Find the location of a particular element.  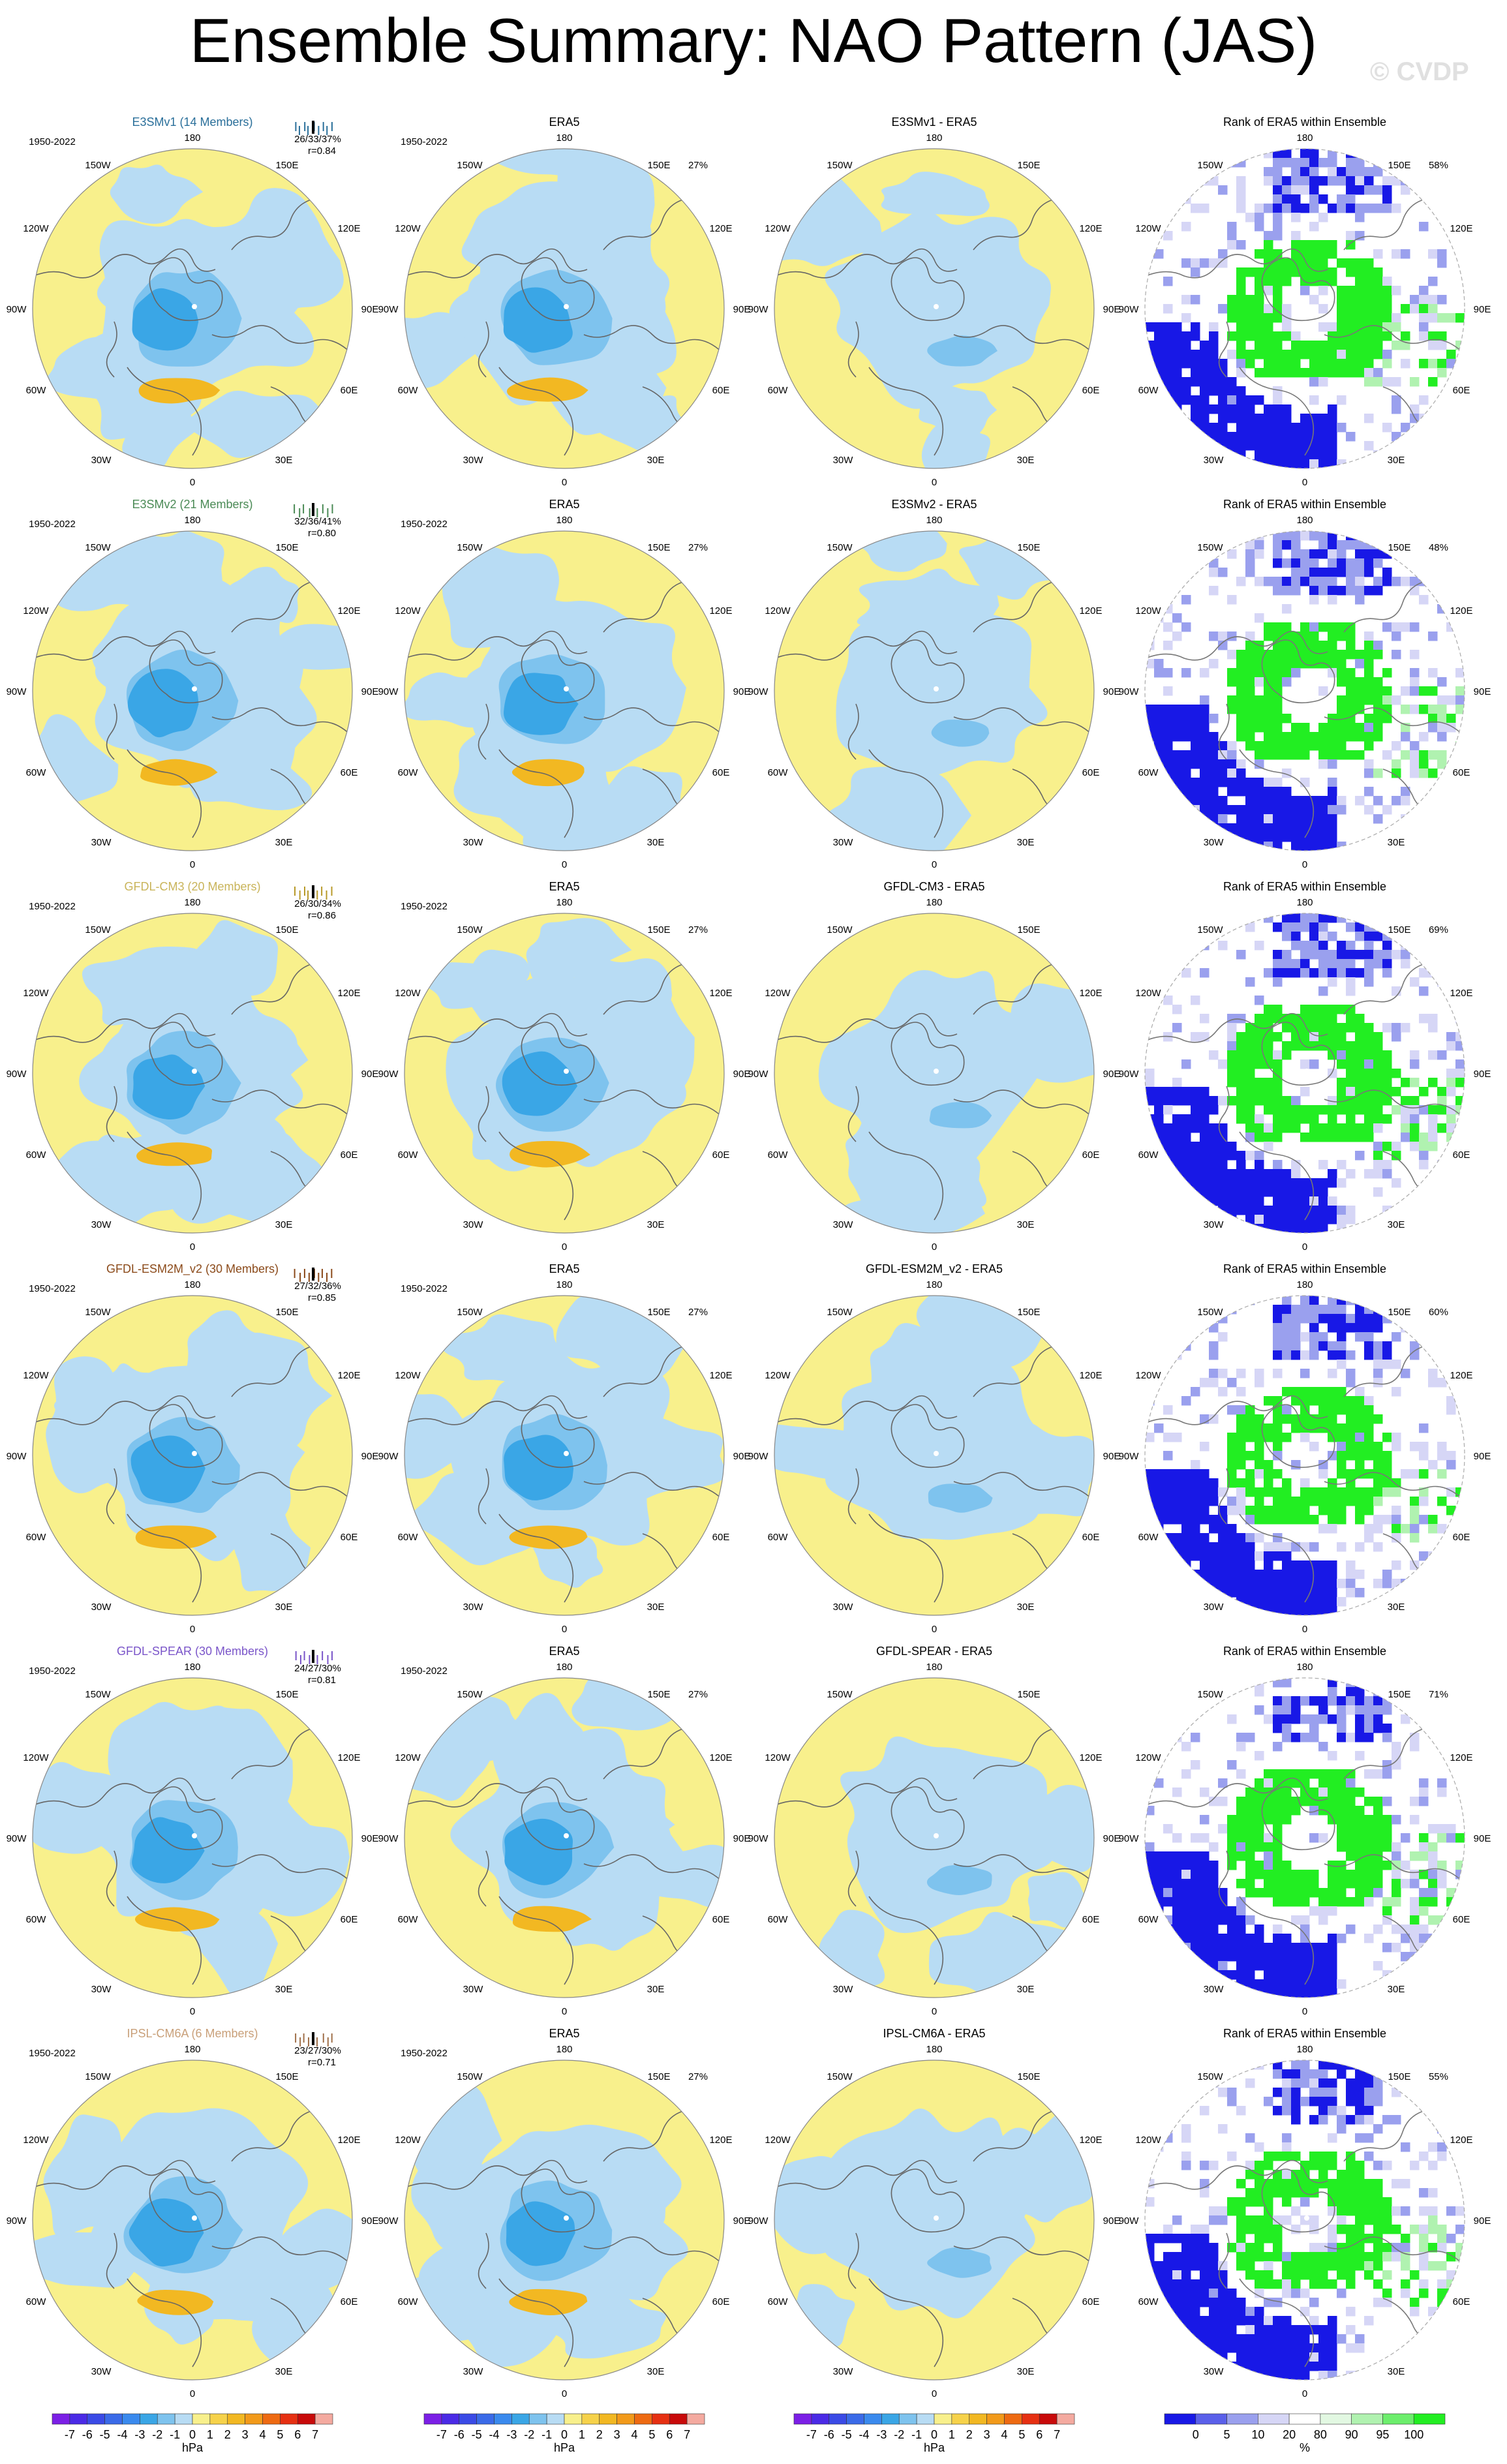

longitude-label: 150W is located at coordinates (840, 1695).